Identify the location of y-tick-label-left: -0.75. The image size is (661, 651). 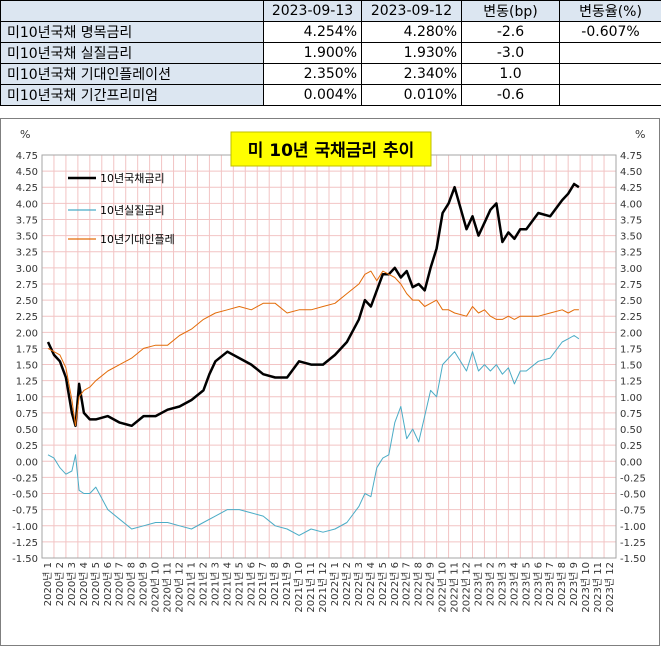
(25, 511).